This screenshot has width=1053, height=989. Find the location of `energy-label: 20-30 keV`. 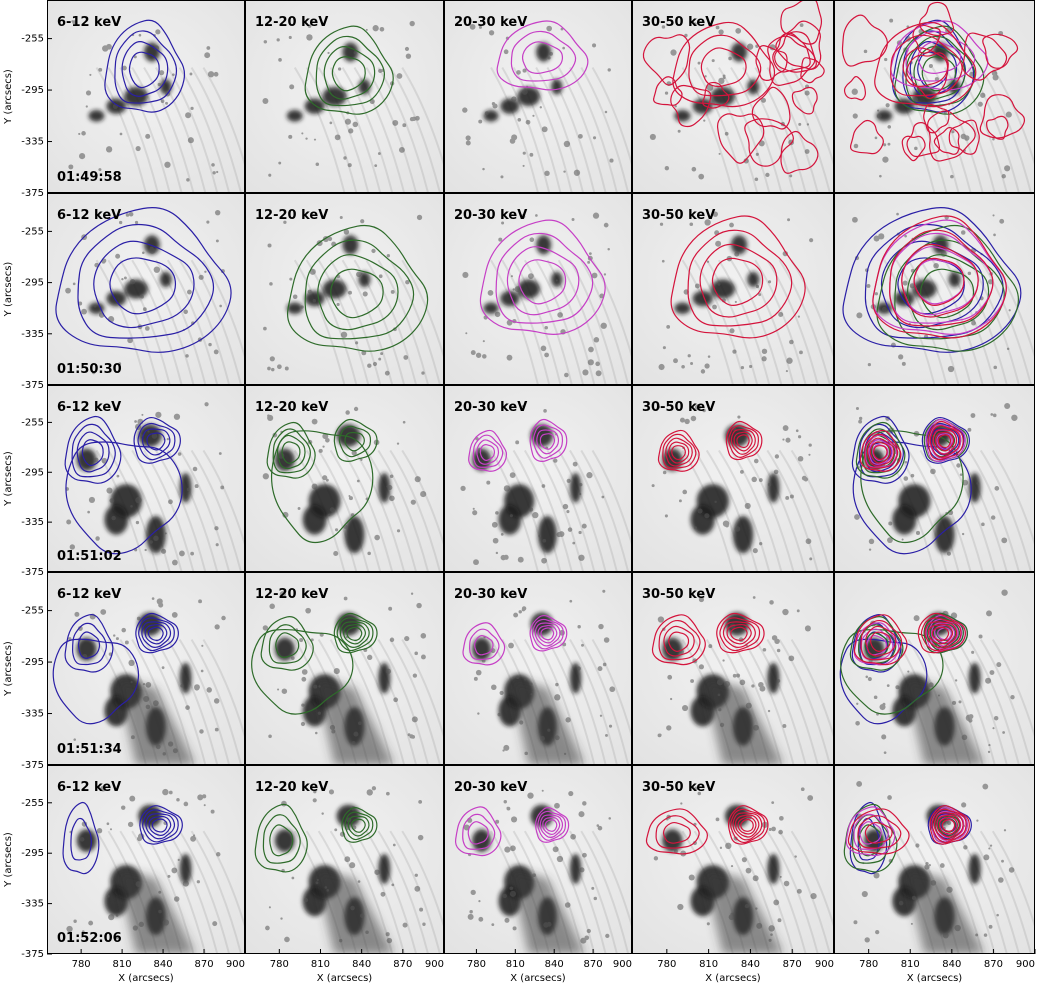

energy-label: 20-30 keV is located at coordinates (490, 407).